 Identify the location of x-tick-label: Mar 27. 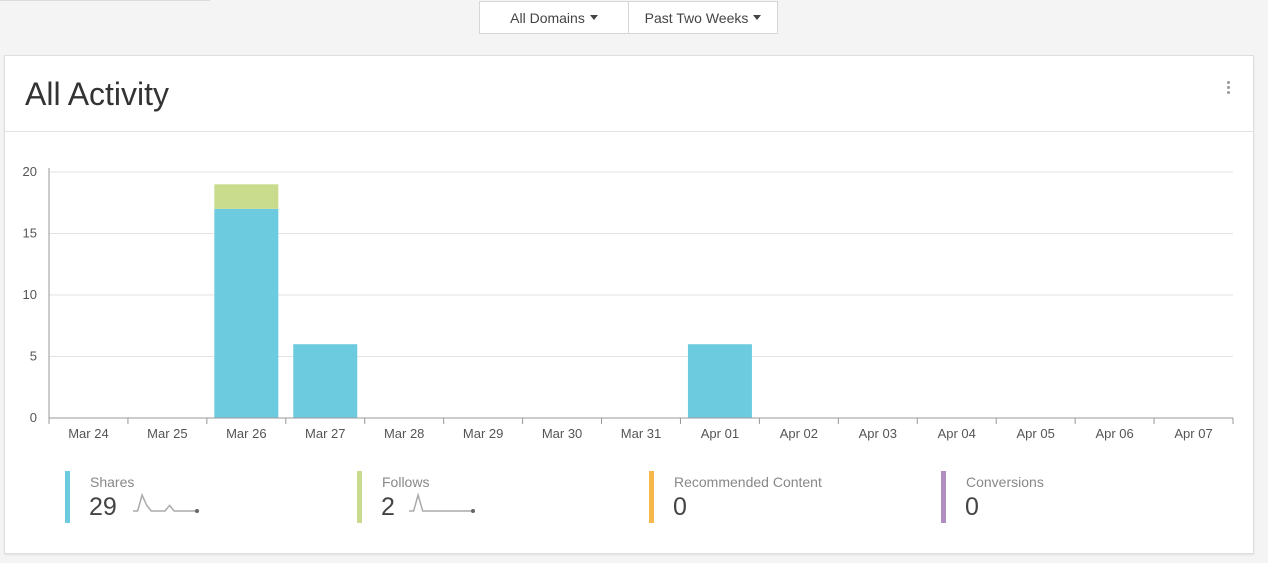
(325, 433).